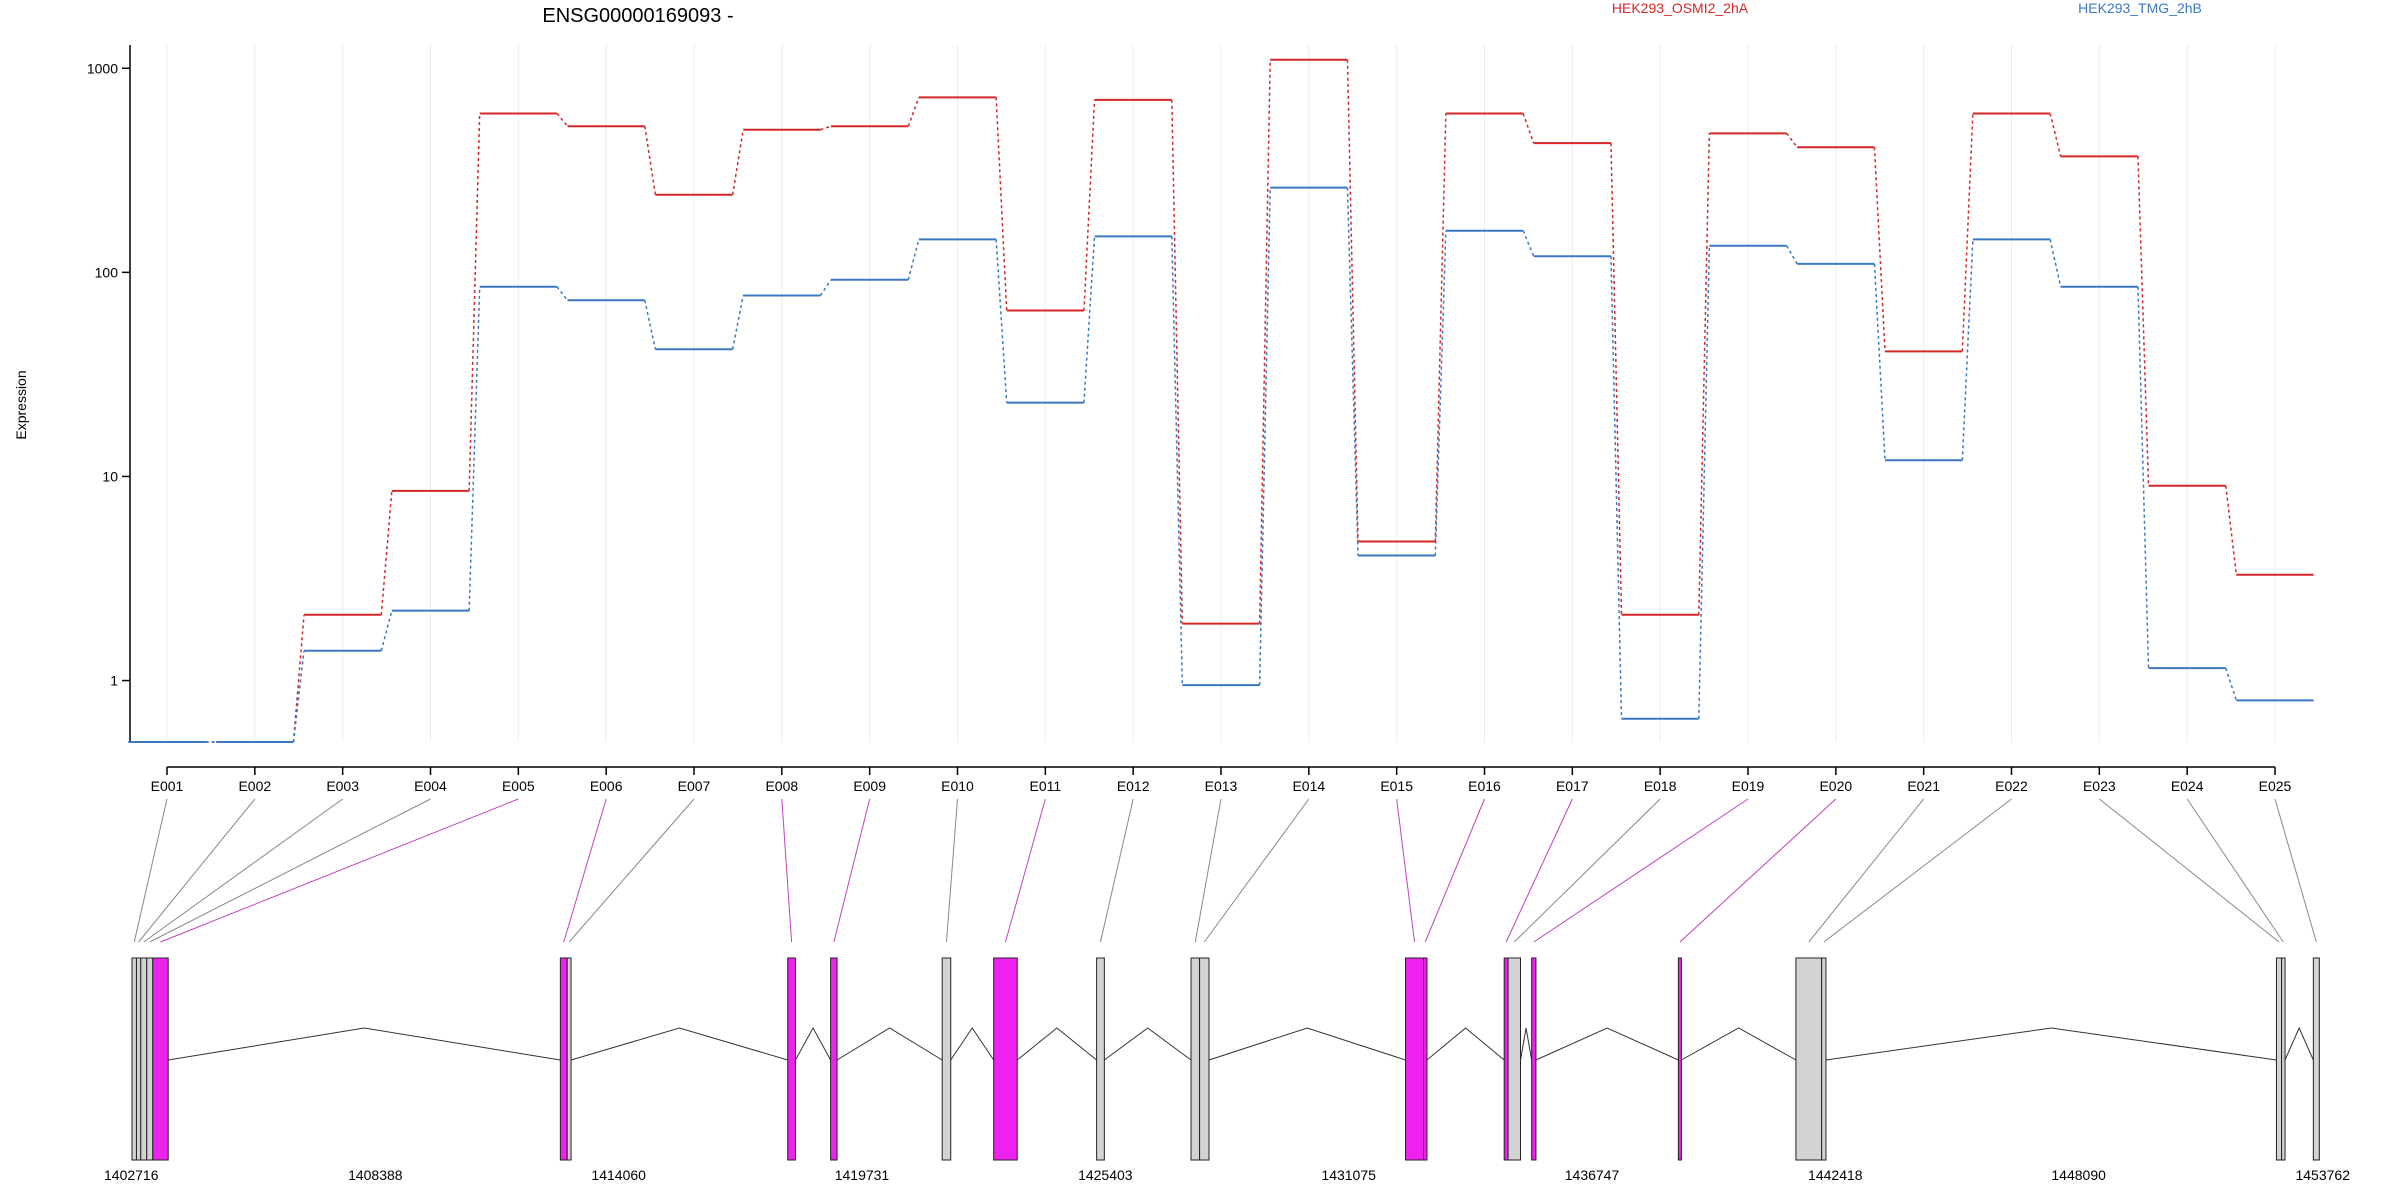 This screenshot has height=1200, width=2400. Describe the element at coordinates (254, 786) in the screenshot. I see `x-tick-label: E002` at that location.